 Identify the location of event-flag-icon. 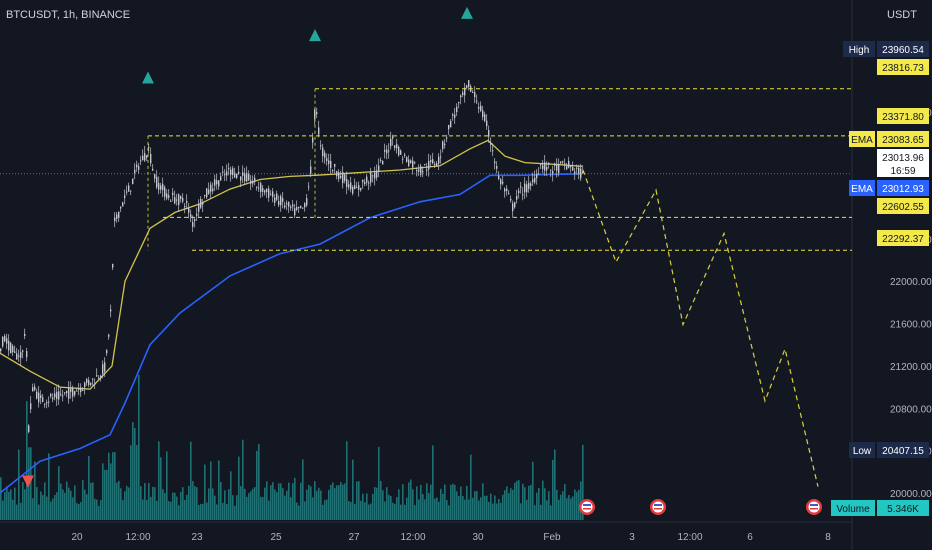
(814, 507).